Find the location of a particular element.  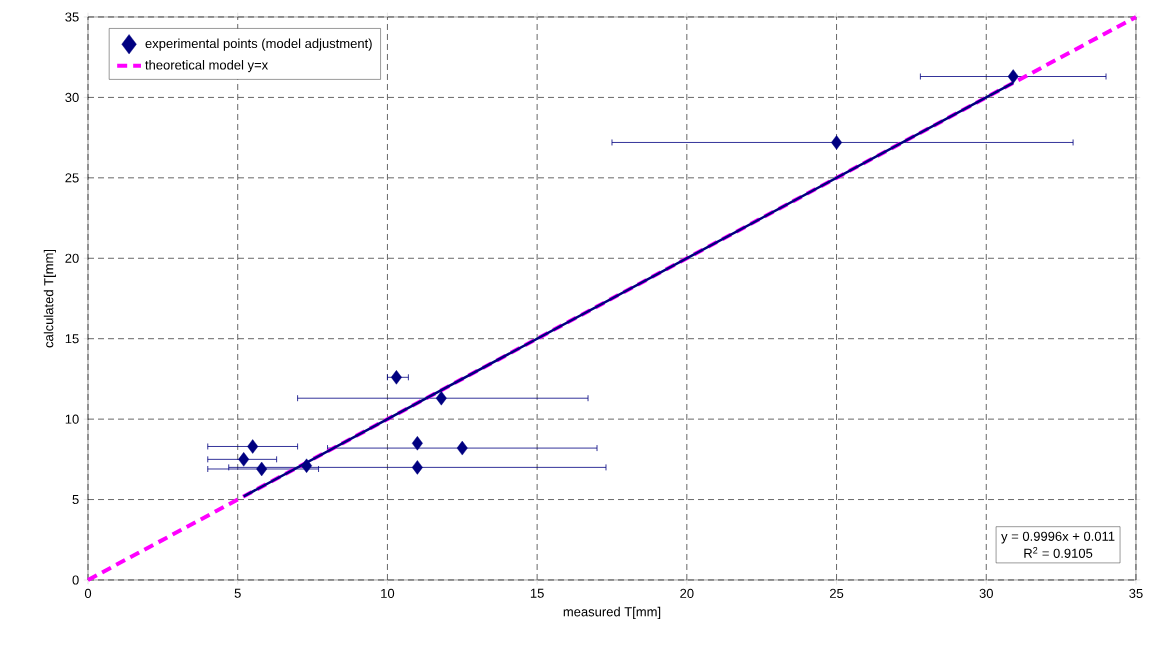

y-tick-label: 35 is located at coordinates (72, 17).